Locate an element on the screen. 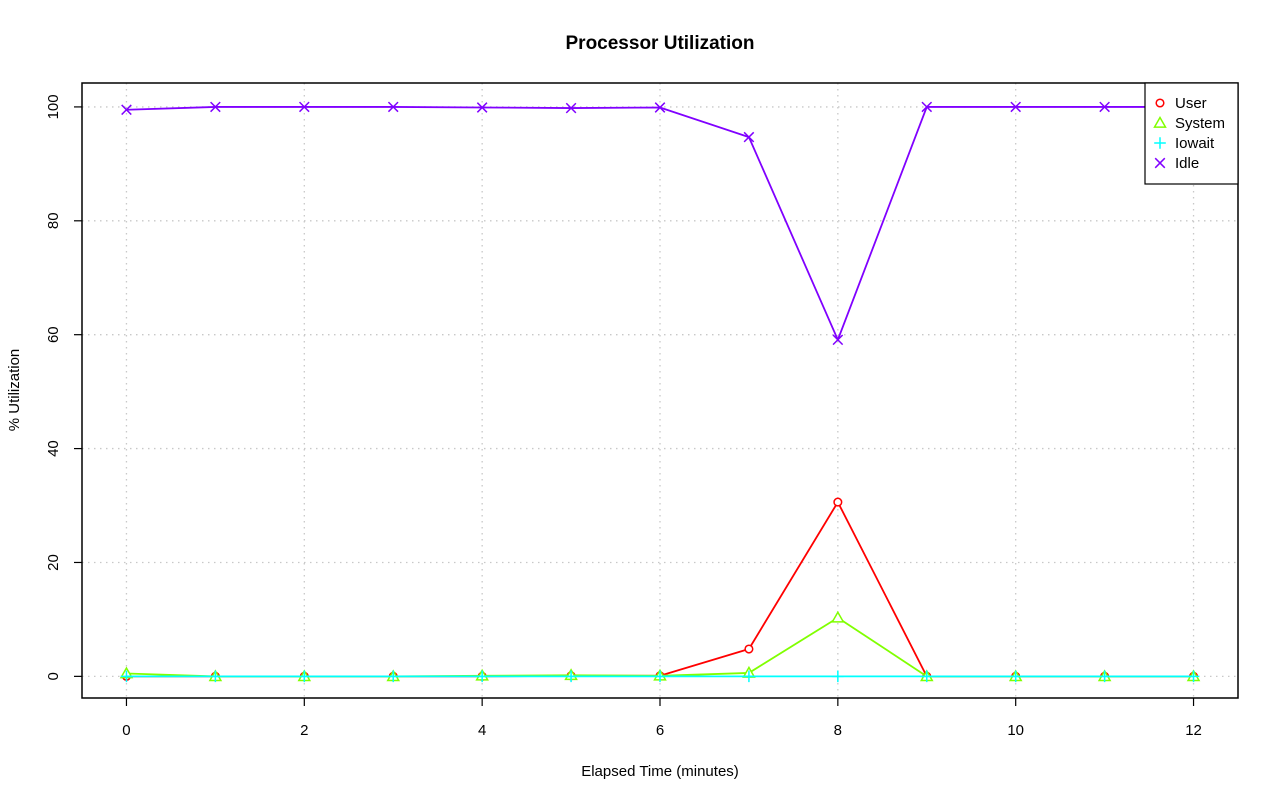 Image resolution: width=1280 pixels, height=801 pixels. y-axis-label: % Utilization is located at coordinates (14, 390).